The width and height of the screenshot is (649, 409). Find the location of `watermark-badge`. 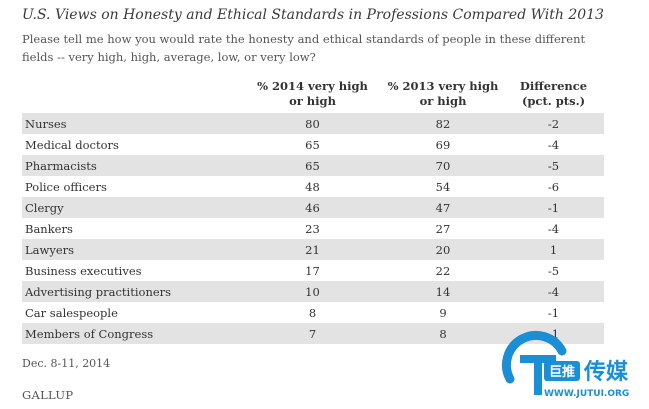

watermark-badge is located at coordinates (562, 371).